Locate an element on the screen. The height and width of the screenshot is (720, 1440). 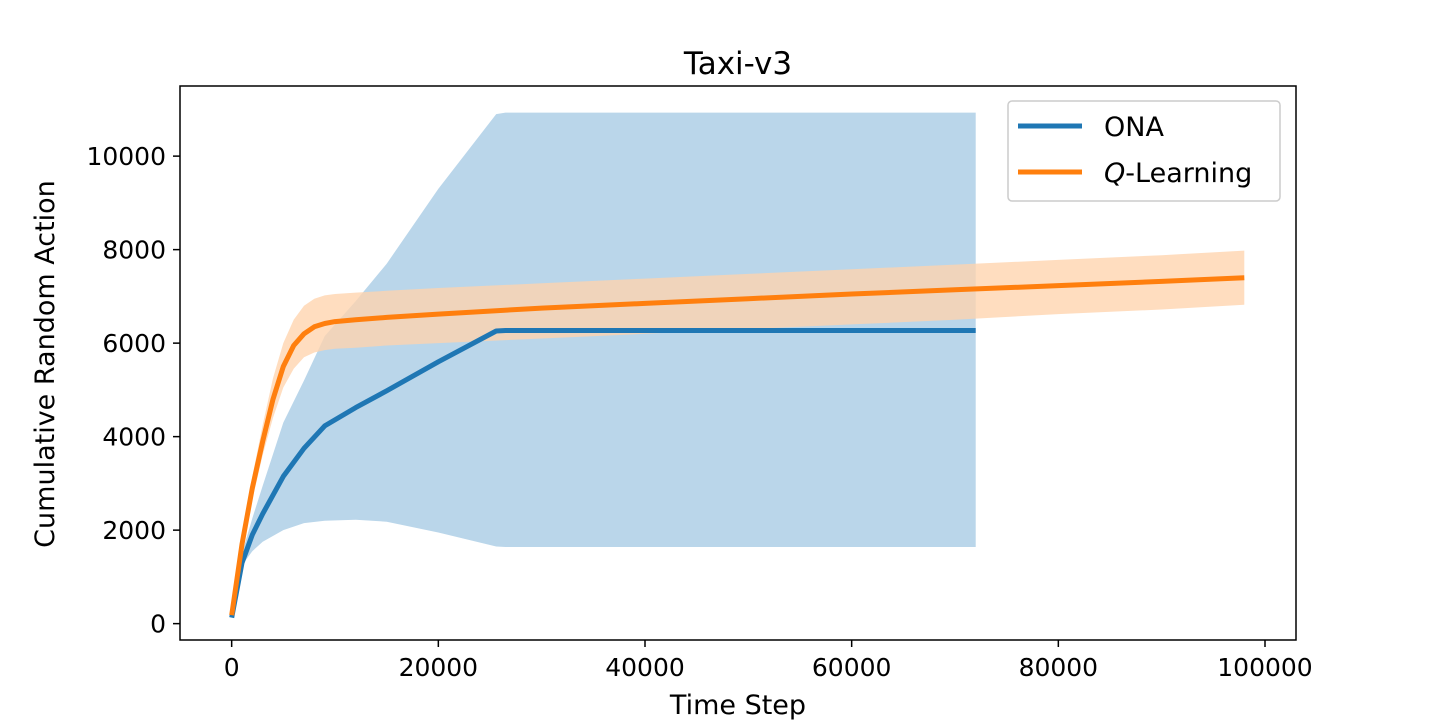
x-tick-label: 60000 is located at coordinates (852, 667).